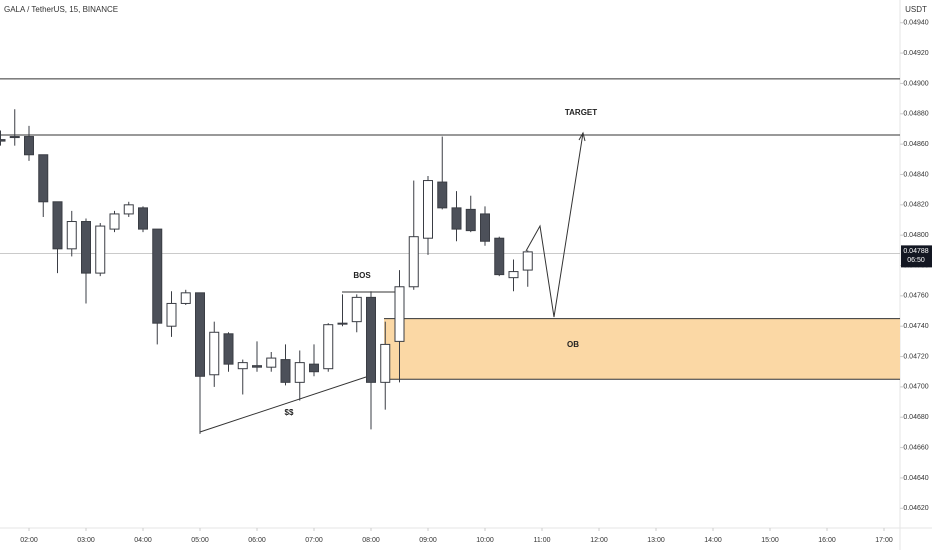 The width and height of the screenshot is (932, 550). What do you see at coordinates (582, 136) in the screenshot?
I see `arrow-head` at bounding box center [582, 136].